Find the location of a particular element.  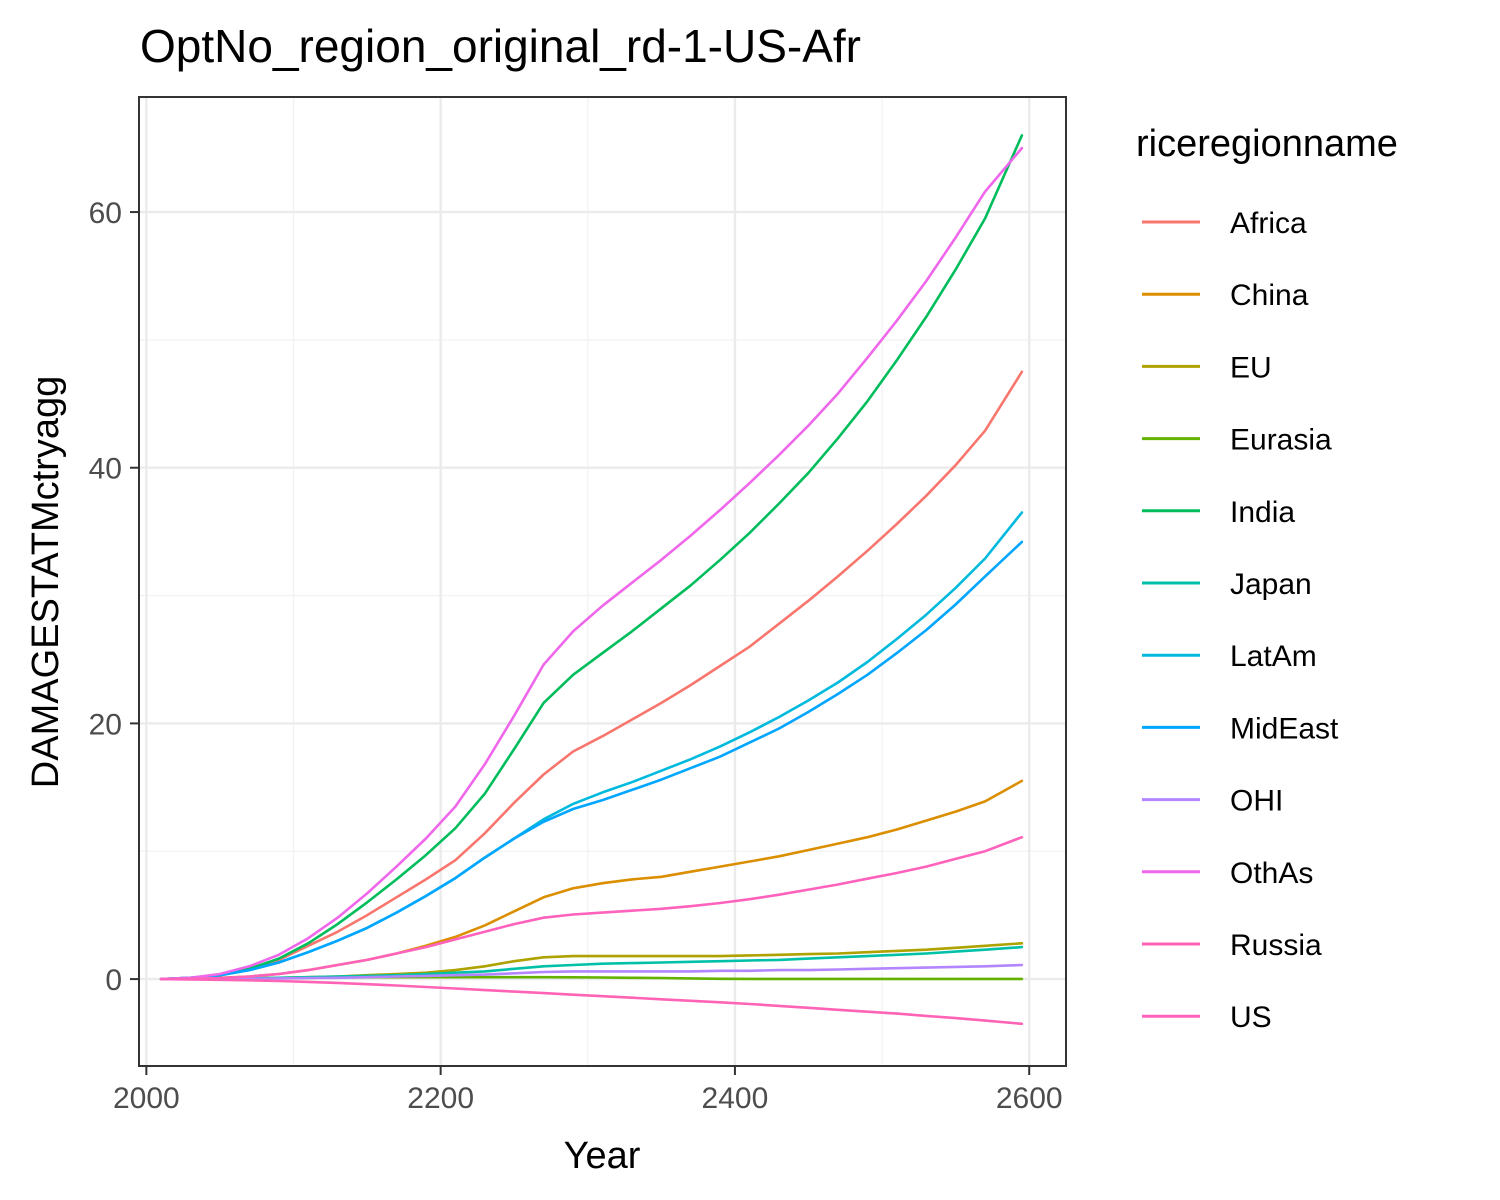

series-line-ohi is located at coordinates (591, 972).